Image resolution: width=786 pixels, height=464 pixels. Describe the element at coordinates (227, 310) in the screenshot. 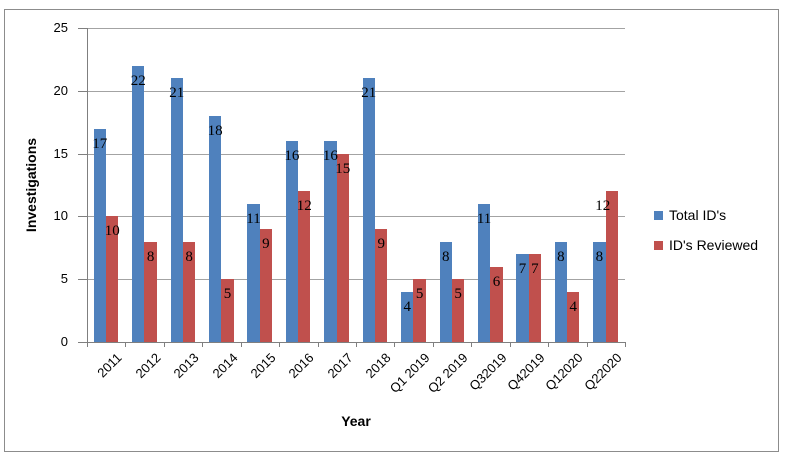

I see `bar-id-s-reviewed-2014` at that location.